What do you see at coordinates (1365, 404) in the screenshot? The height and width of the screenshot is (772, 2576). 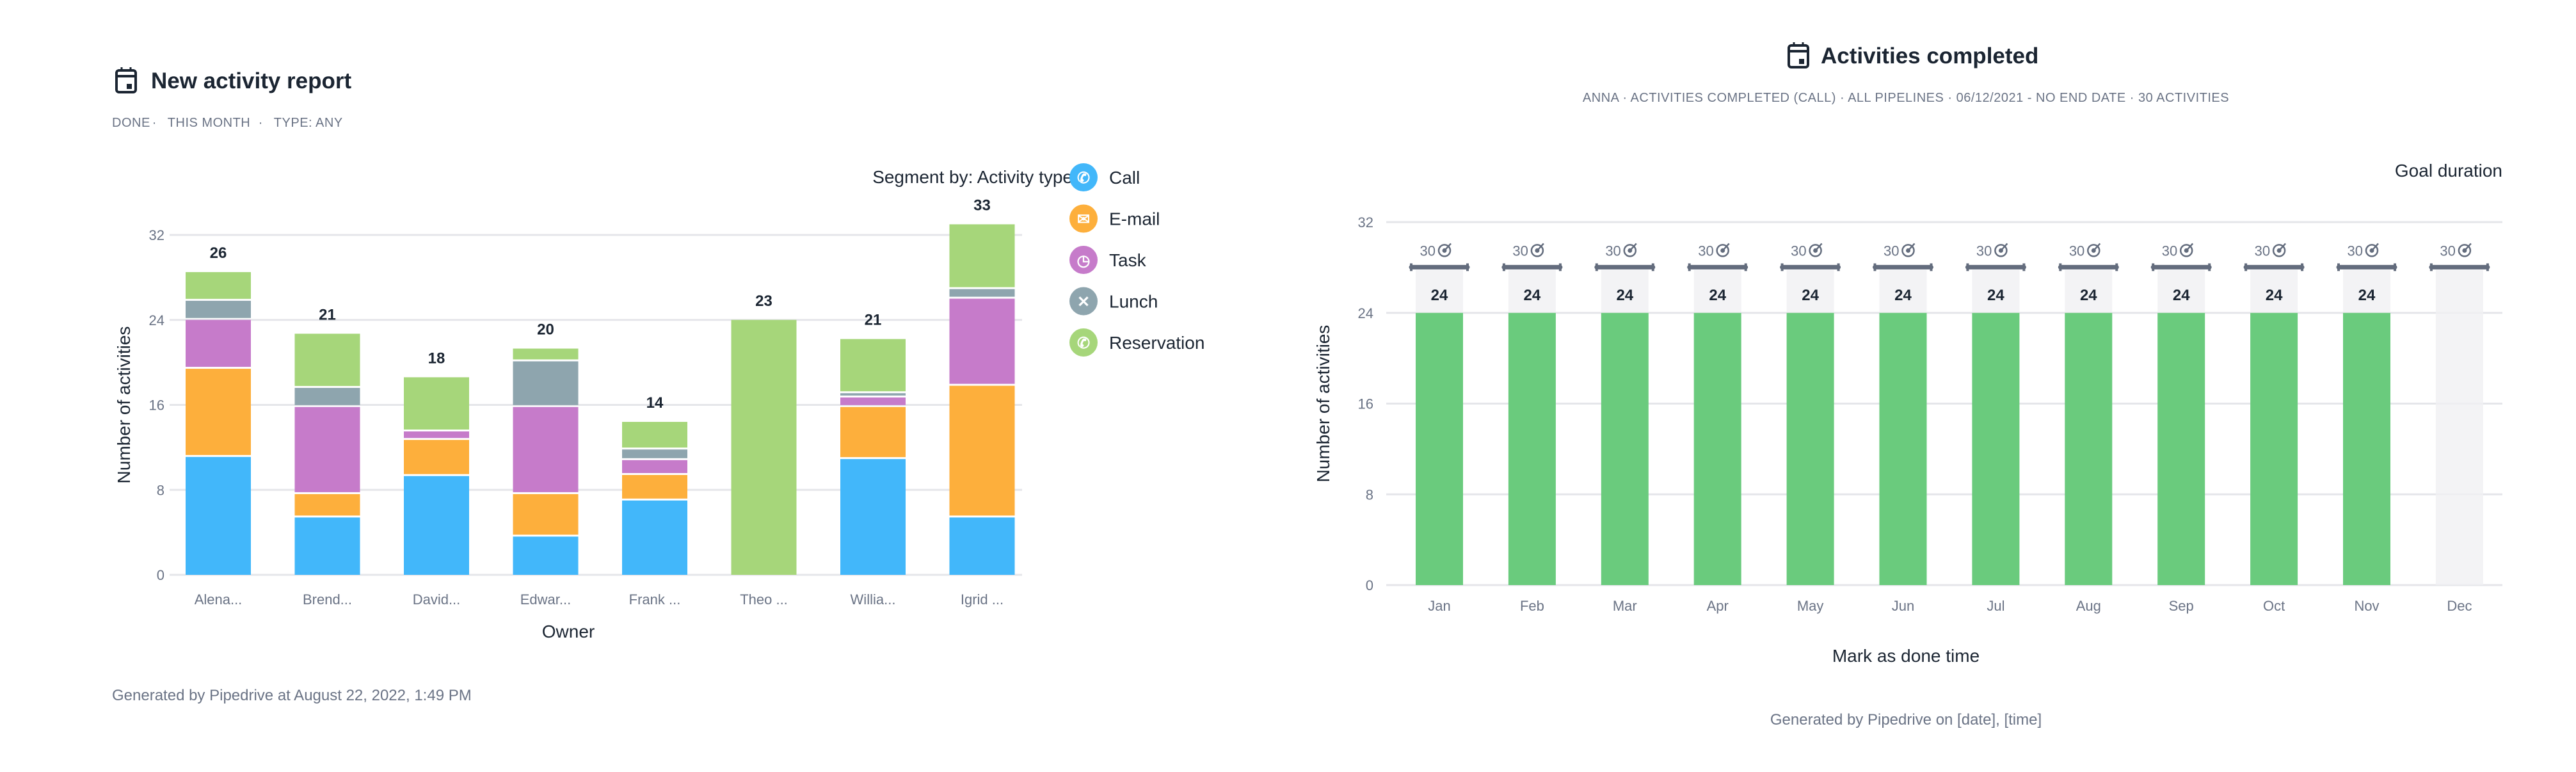 I see `y-tick-label: 16` at bounding box center [1365, 404].